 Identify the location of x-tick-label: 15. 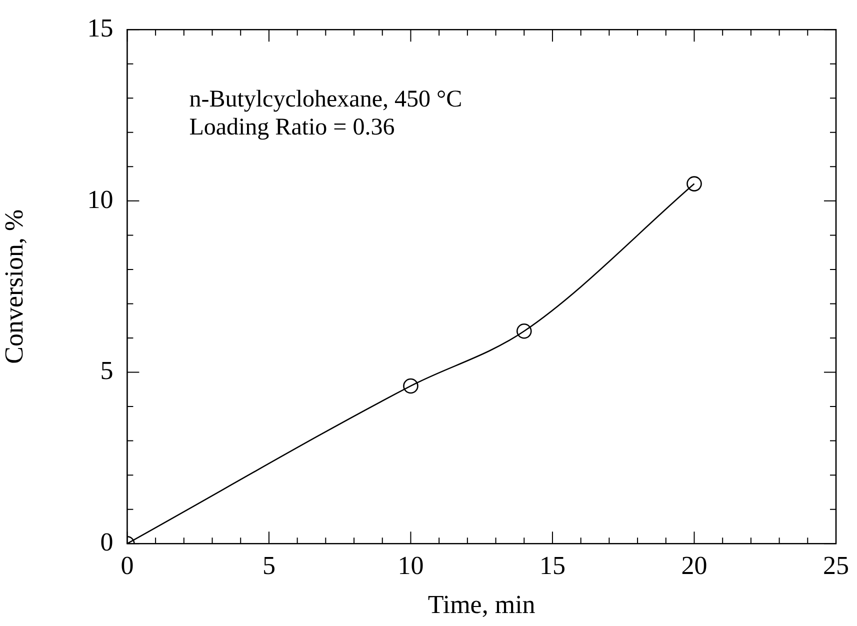
(552, 565).